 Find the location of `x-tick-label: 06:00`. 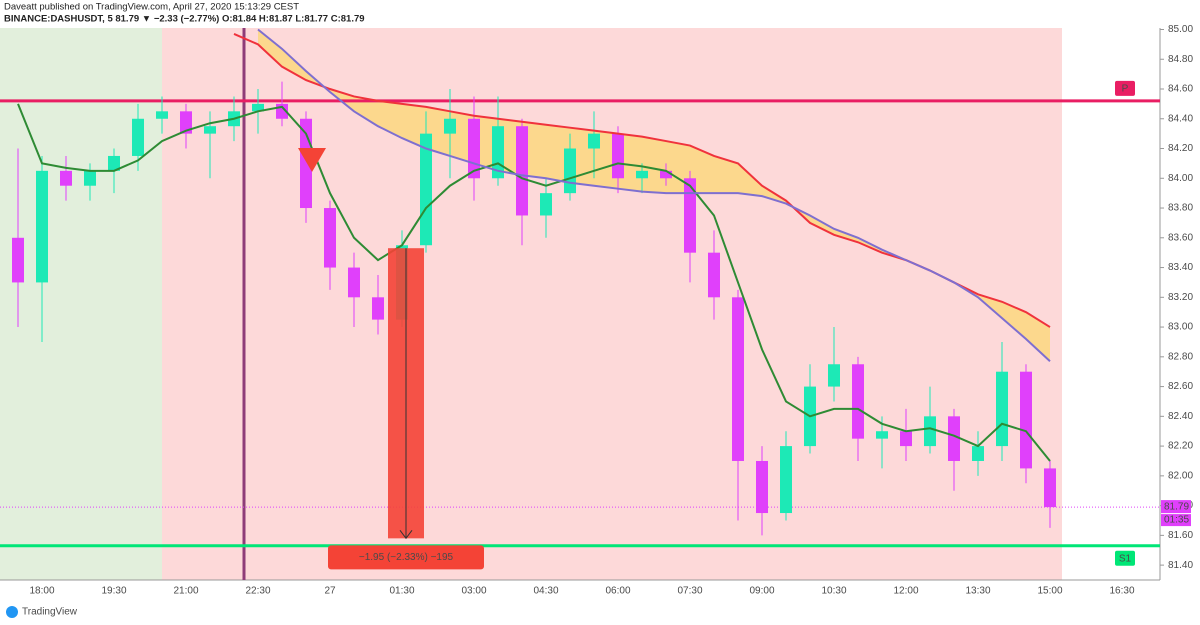

x-tick-label: 06:00 is located at coordinates (617, 591).